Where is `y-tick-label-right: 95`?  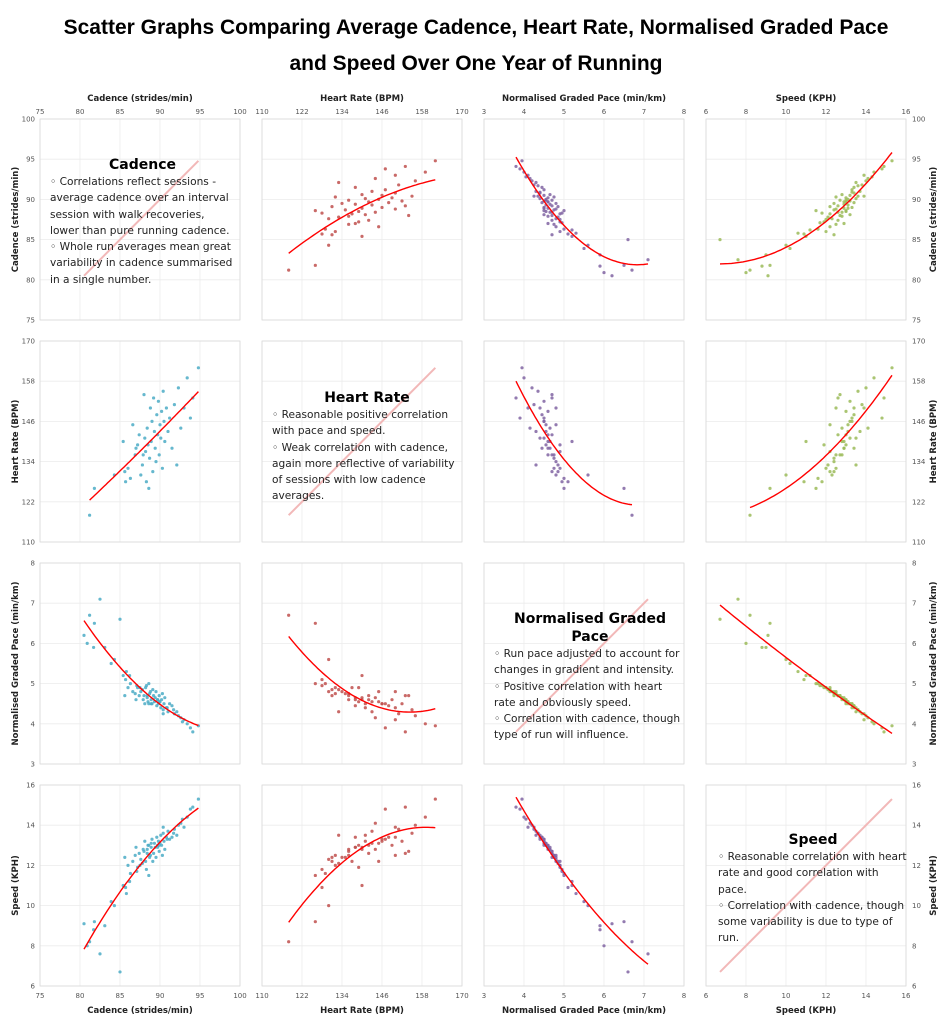 y-tick-label-right: 95 is located at coordinates (916, 160).